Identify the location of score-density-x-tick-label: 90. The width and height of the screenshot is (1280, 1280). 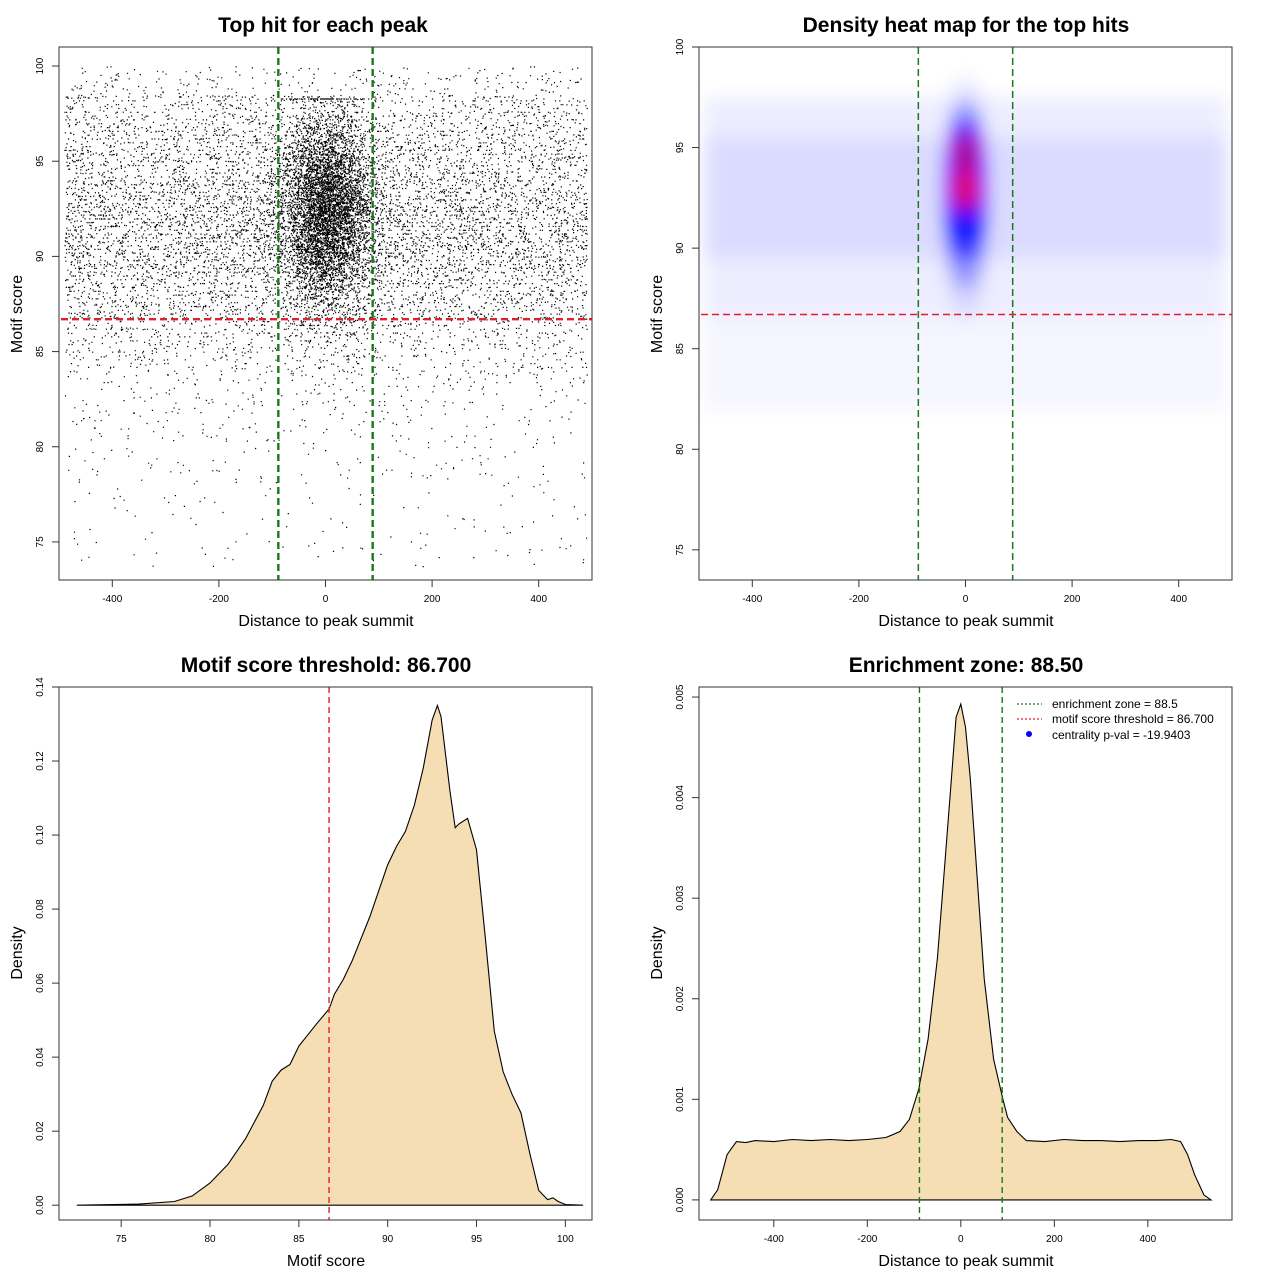
(388, 1239).